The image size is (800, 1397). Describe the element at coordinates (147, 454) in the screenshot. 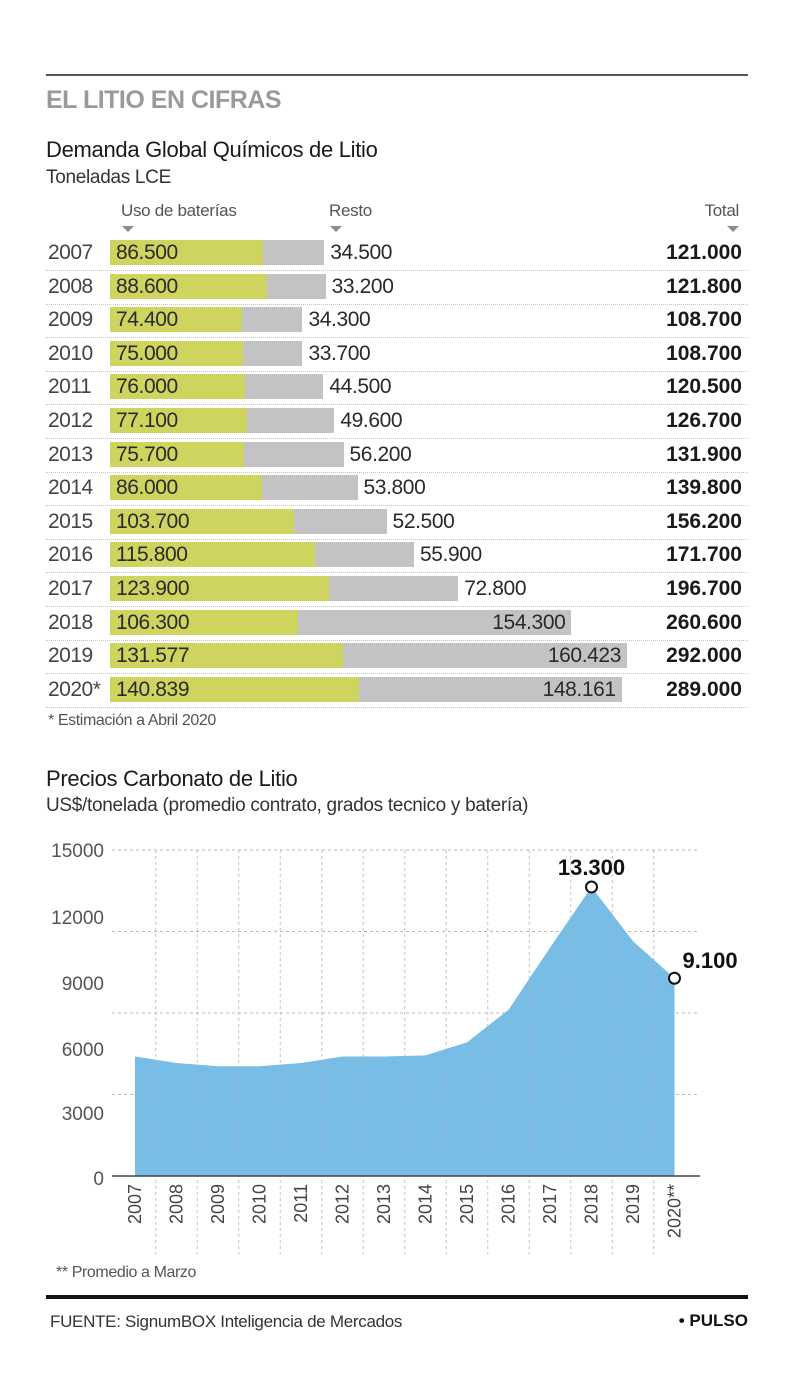

I see `battery-value-label: 75.700` at that location.